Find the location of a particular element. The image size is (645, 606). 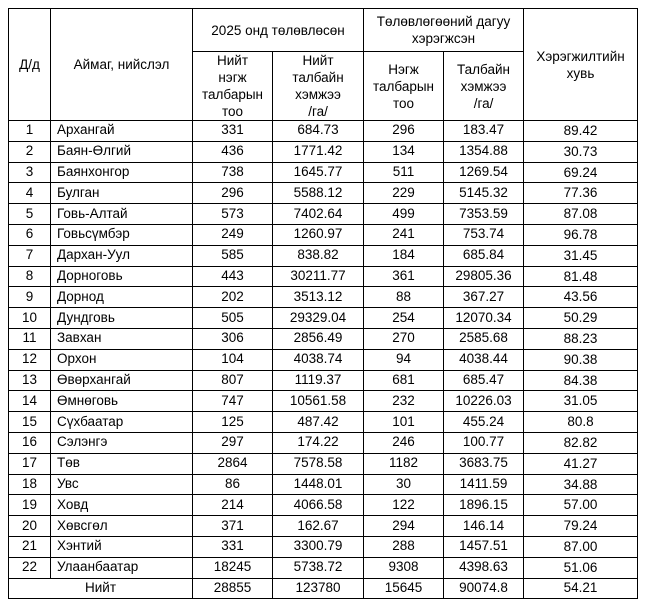

table-row: 20 Хөвсгөл 371 162.67 294 146.14 79.24 is located at coordinates (323, 526).